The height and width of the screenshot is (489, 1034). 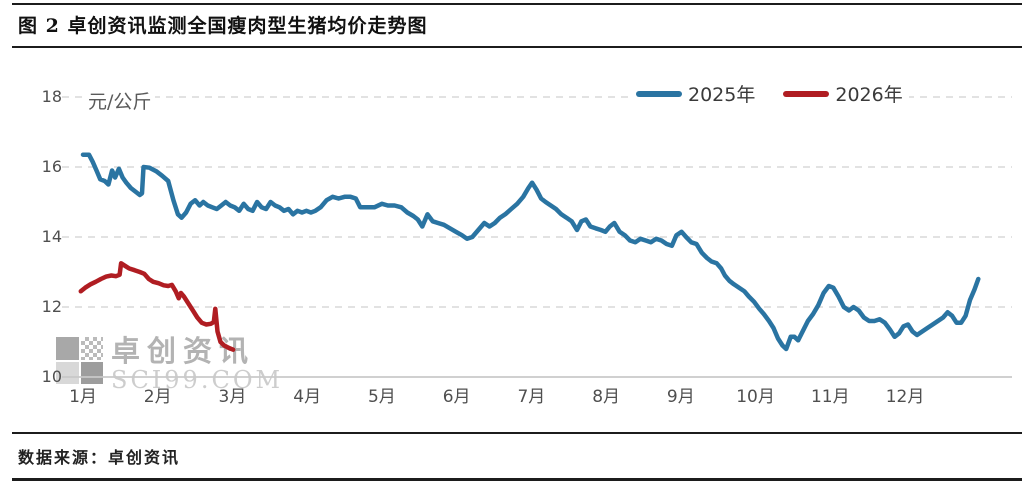 I want to click on sci99-logo-icon, so click(x=79, y=360).